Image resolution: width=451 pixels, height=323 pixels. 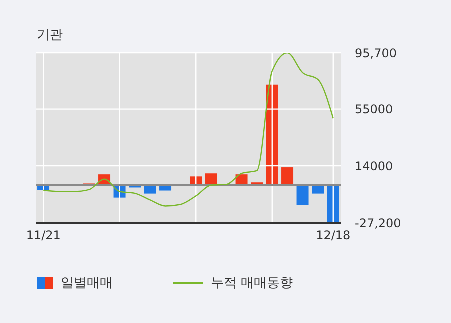 What do you see at coordinates (50, 35) in the screenshot?
I see `chart-title: 기관` at bounding box center [50, 35].